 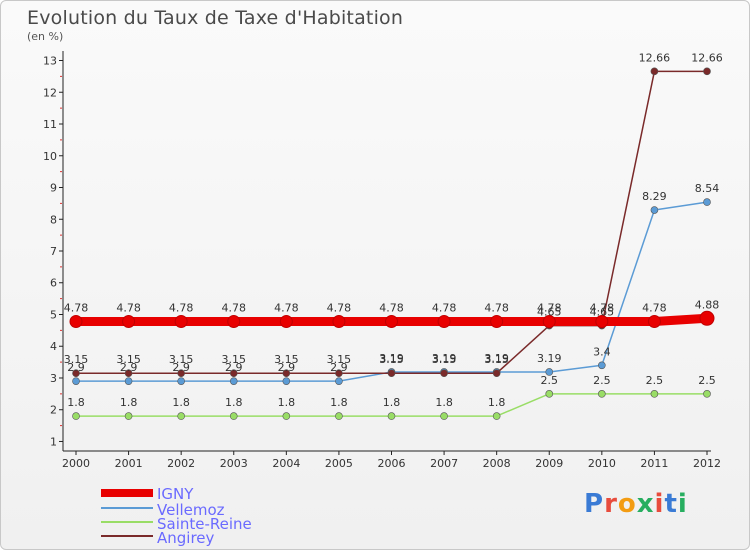 I want to click on logo-letter: r, so click(x=611, y=504).